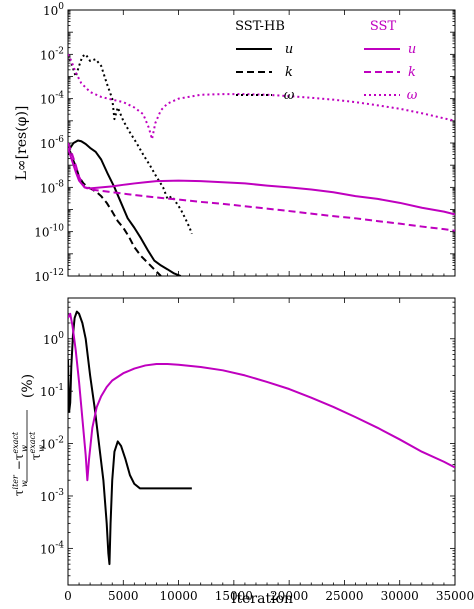 The image size is (474, 609). I want to click on x-tick-label: 25000, so click(344, 596).